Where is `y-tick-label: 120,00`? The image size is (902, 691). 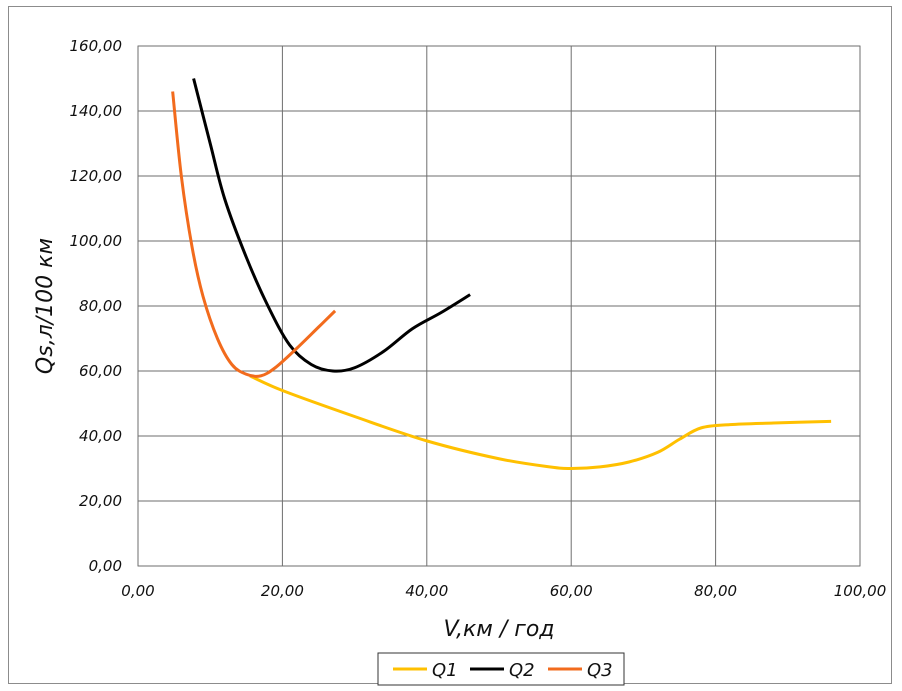
y-tick-label: 120,00 is located at coordinates (96, 176).